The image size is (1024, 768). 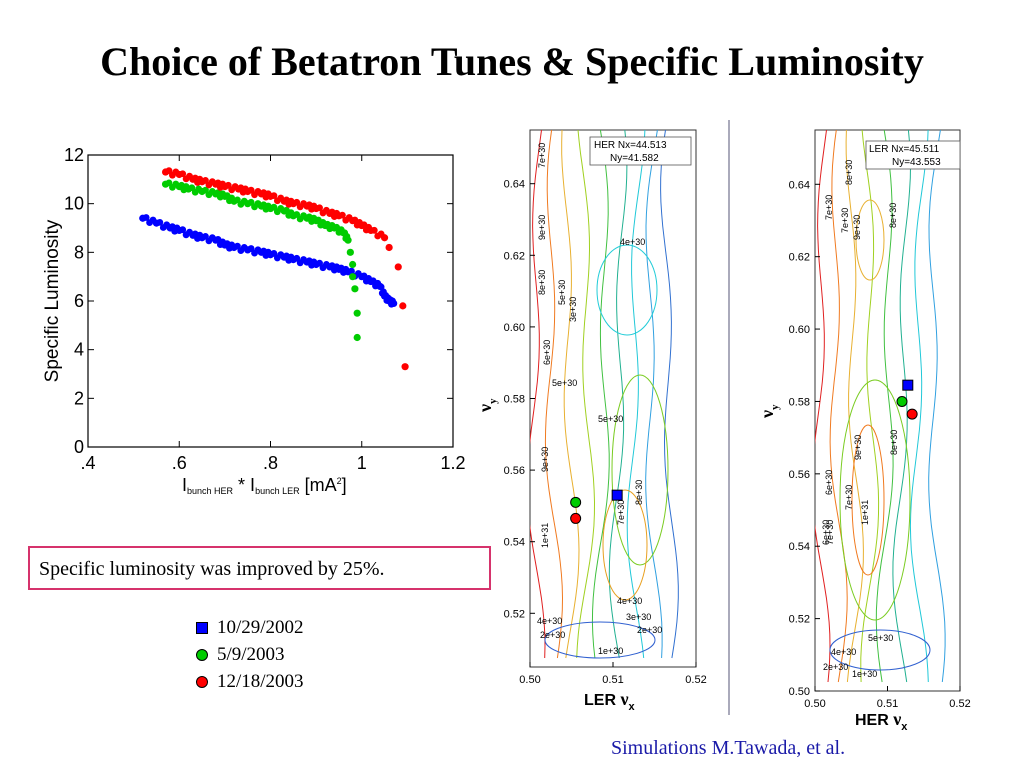 I want to click on legend-label: 5/9/2003, so click(x=251, y=654).